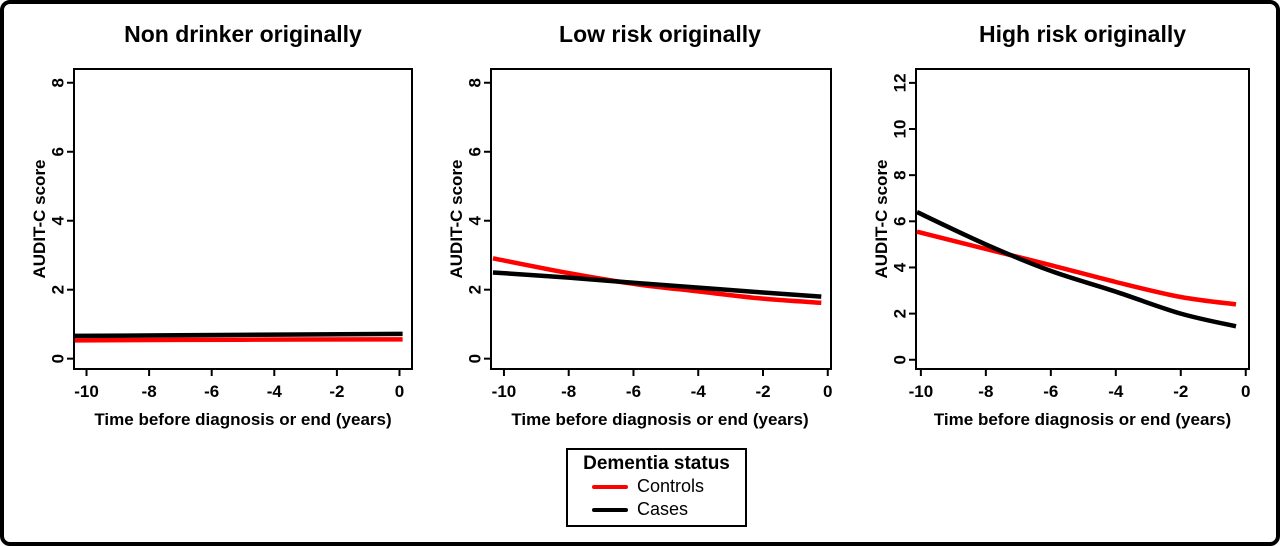  Describe the element at coordinates (900, 82) in the screenshot. I see `y-tick-label: 12` at that location.